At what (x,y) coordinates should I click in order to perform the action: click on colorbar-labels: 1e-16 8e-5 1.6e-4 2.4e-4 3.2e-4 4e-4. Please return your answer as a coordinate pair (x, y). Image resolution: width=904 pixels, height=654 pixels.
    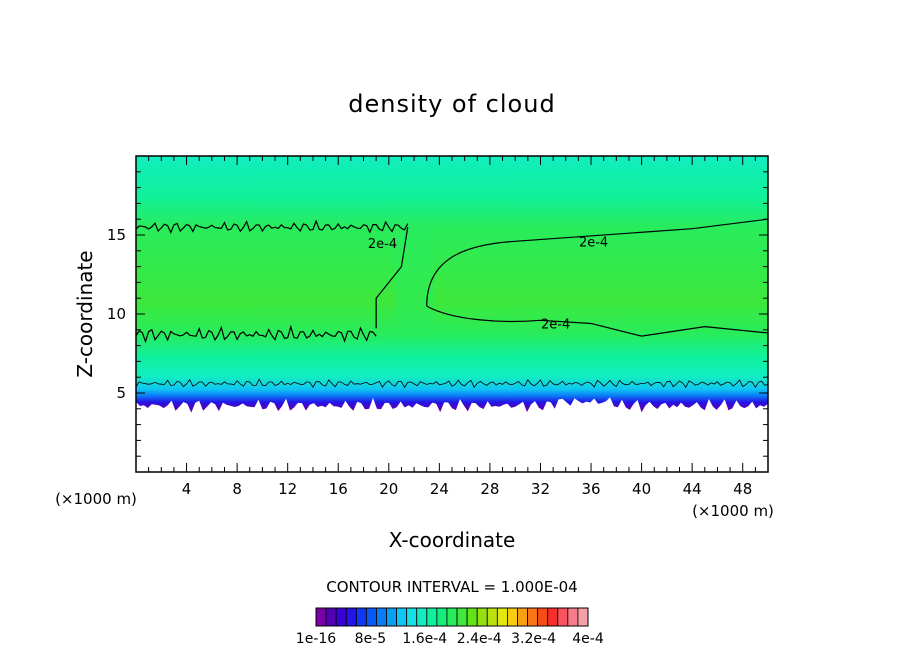
    Looking at the image, I should click on (450, 639).